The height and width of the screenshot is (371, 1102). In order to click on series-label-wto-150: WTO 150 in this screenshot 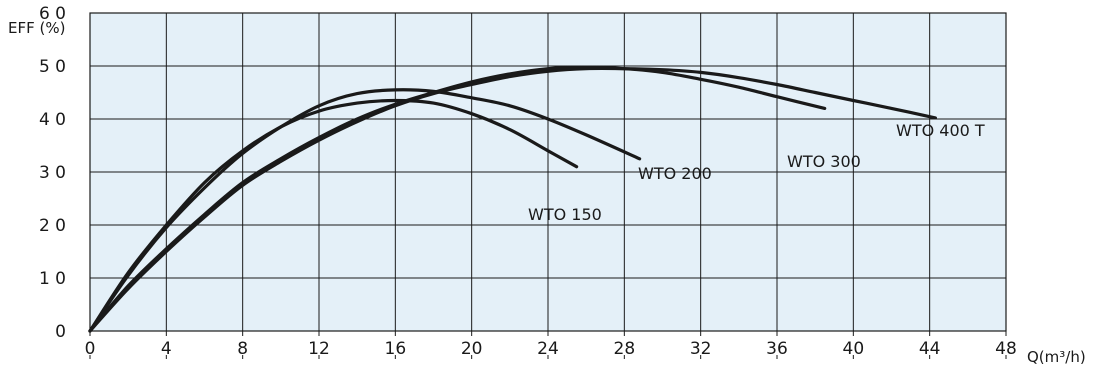, I will do `click(565, 214)`.